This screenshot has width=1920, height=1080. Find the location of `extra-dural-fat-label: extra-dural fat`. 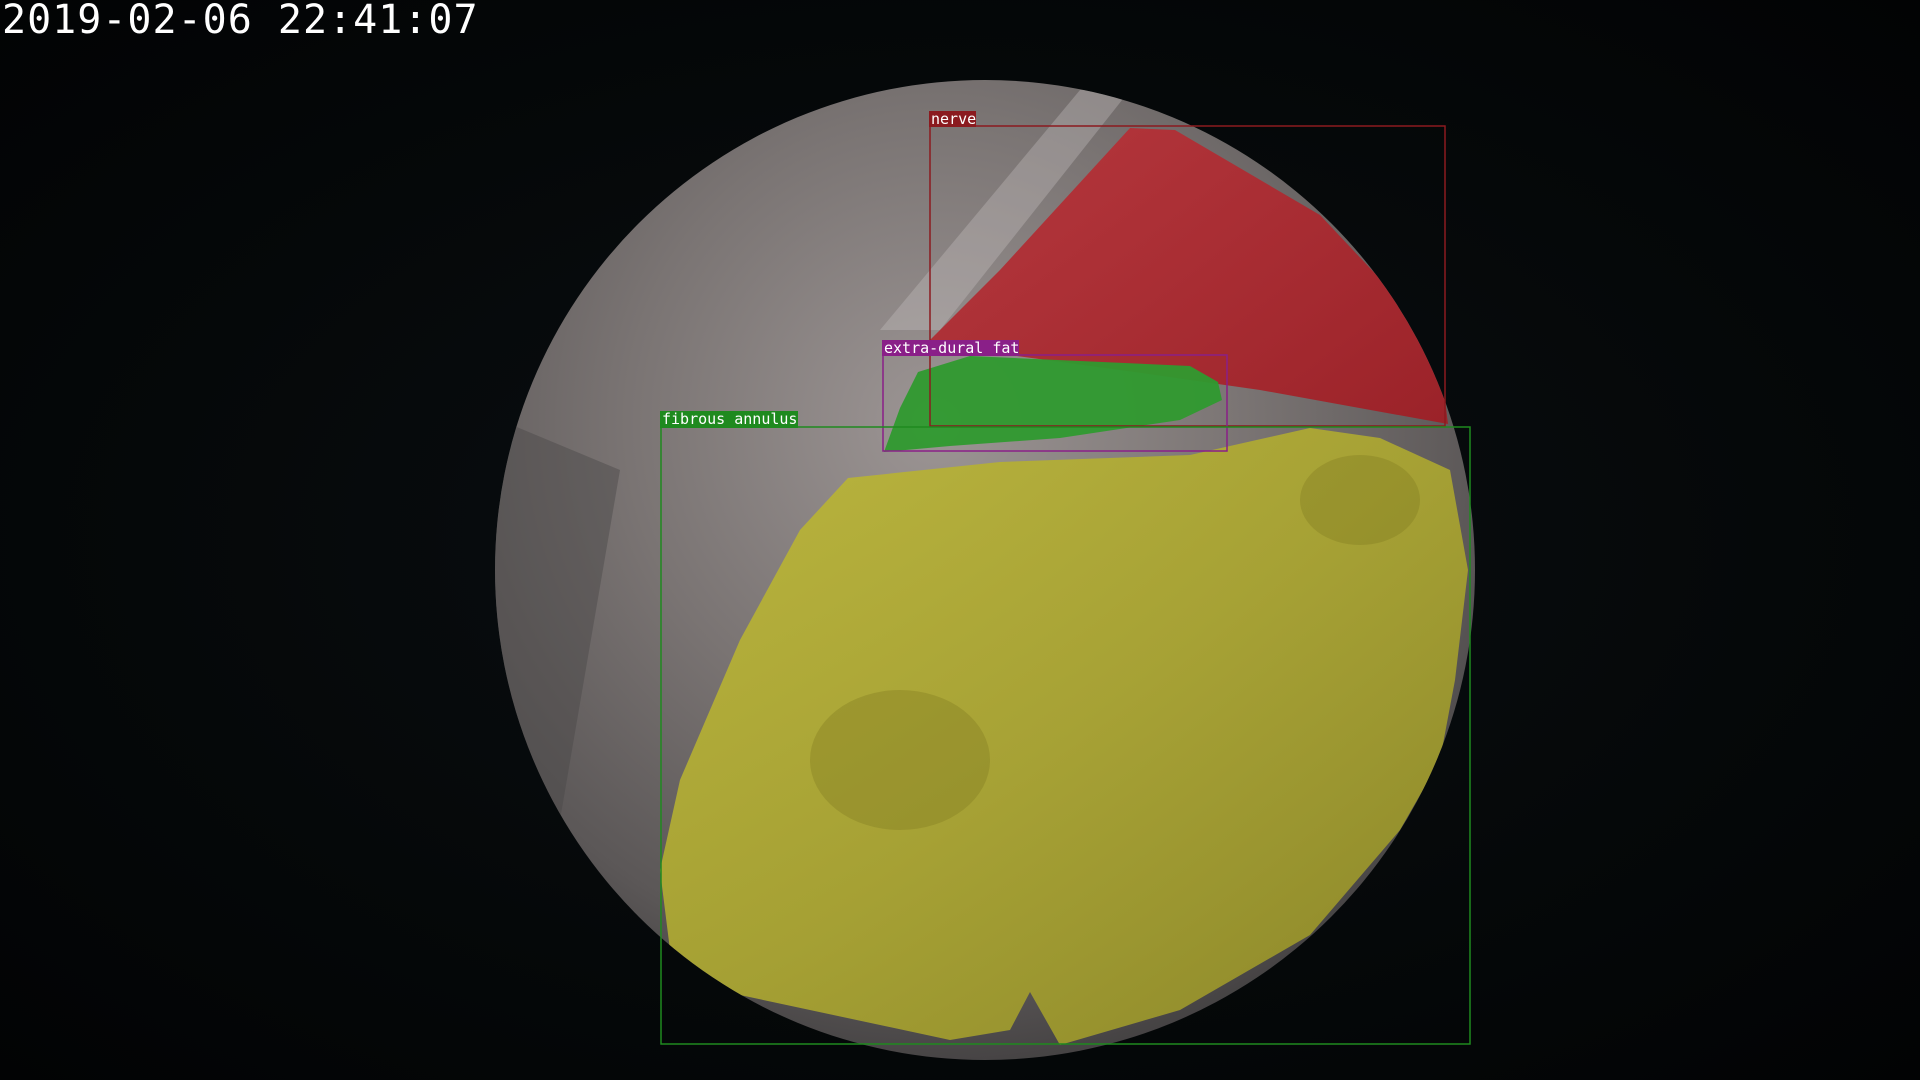

extra-dural-fat-label: extra-dural fat is located at coordinates (951, 348).